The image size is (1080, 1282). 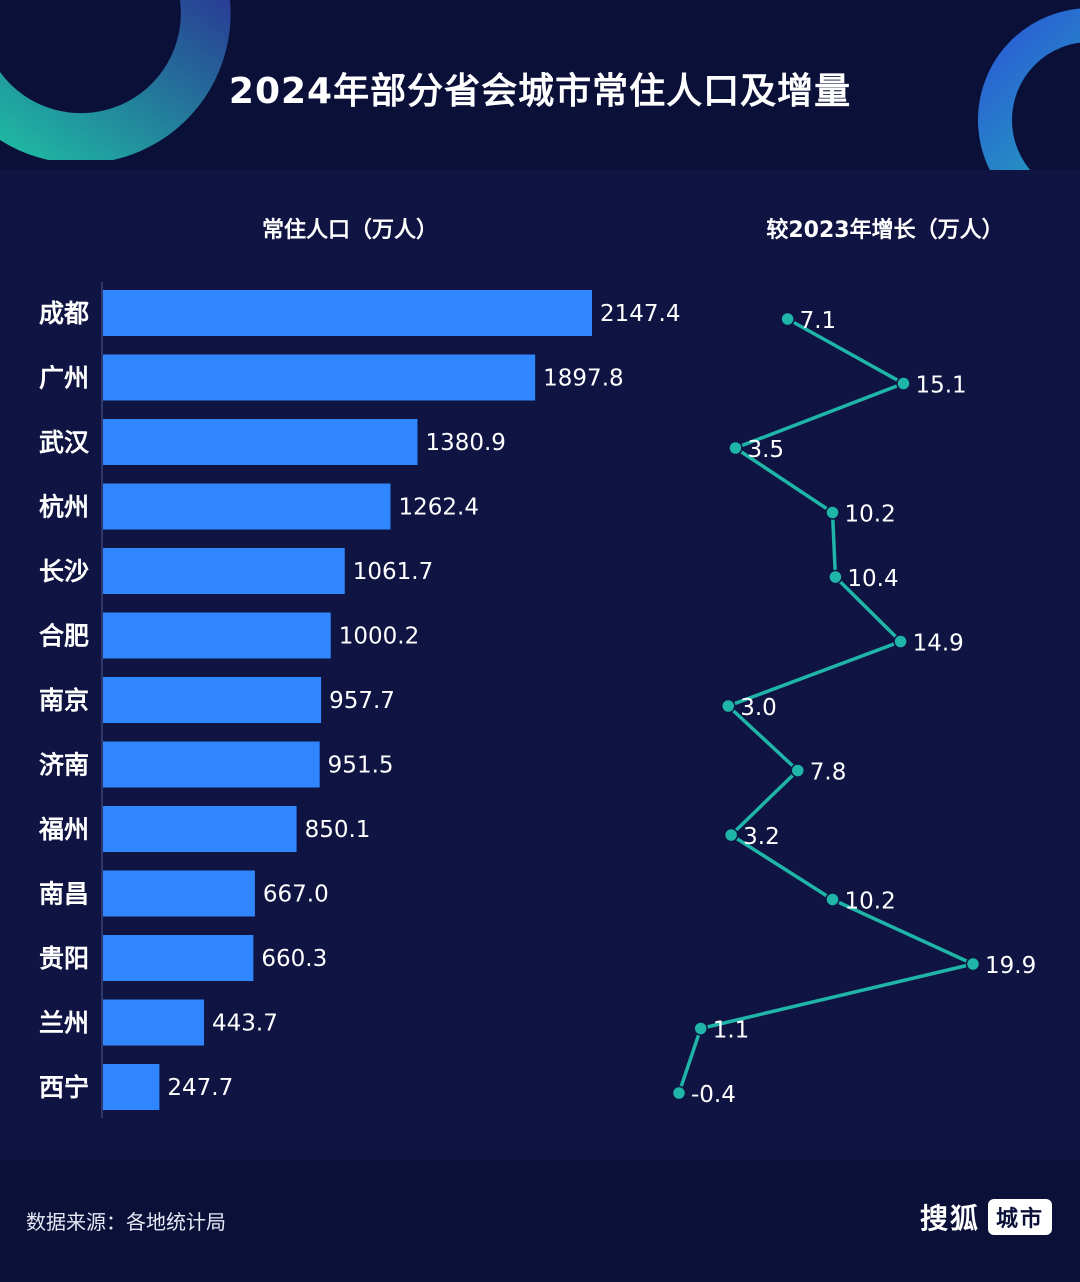 I want to click on brand-tag: 城市, so click(x=1019, y=1217).